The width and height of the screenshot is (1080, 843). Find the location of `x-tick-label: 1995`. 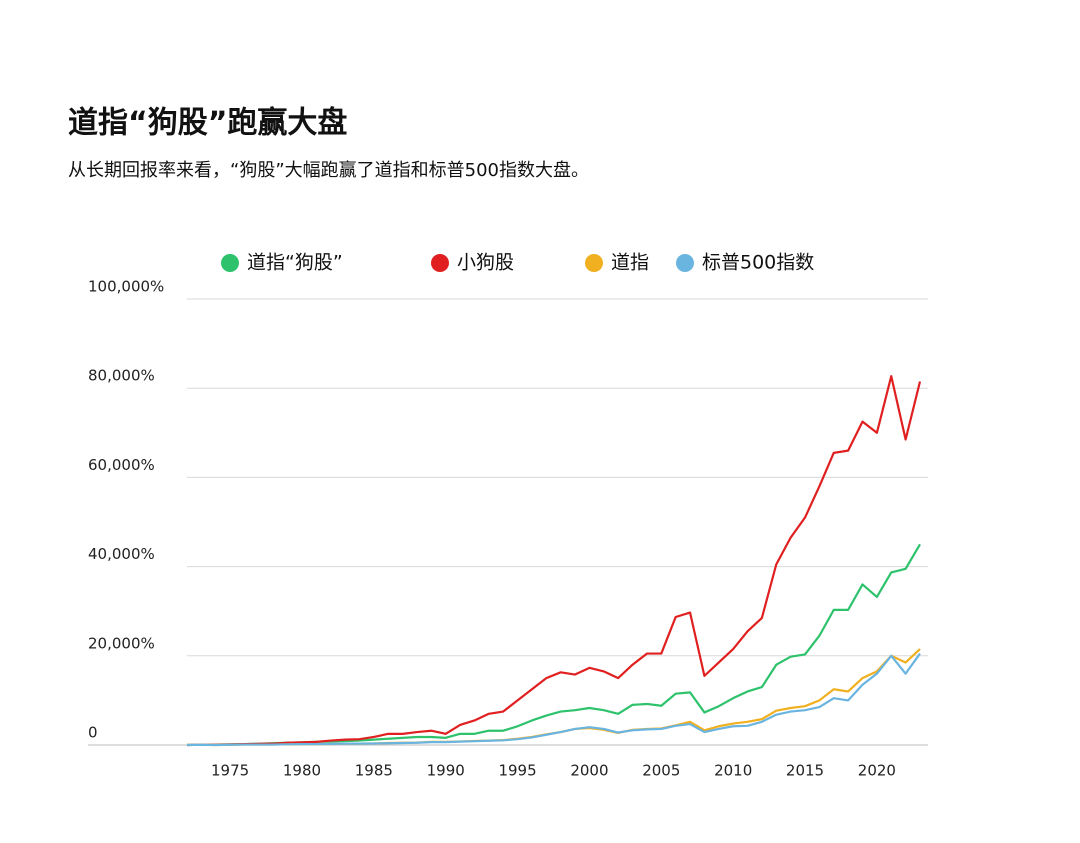

x-tick-label: 1995 is located at coordinates (517, 771).